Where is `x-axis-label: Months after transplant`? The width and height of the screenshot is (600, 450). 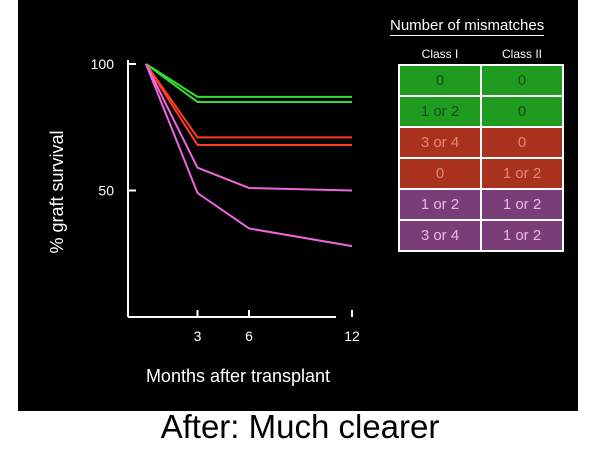
x-axis-label: Months after transplant is located at coordinates (238, 376).